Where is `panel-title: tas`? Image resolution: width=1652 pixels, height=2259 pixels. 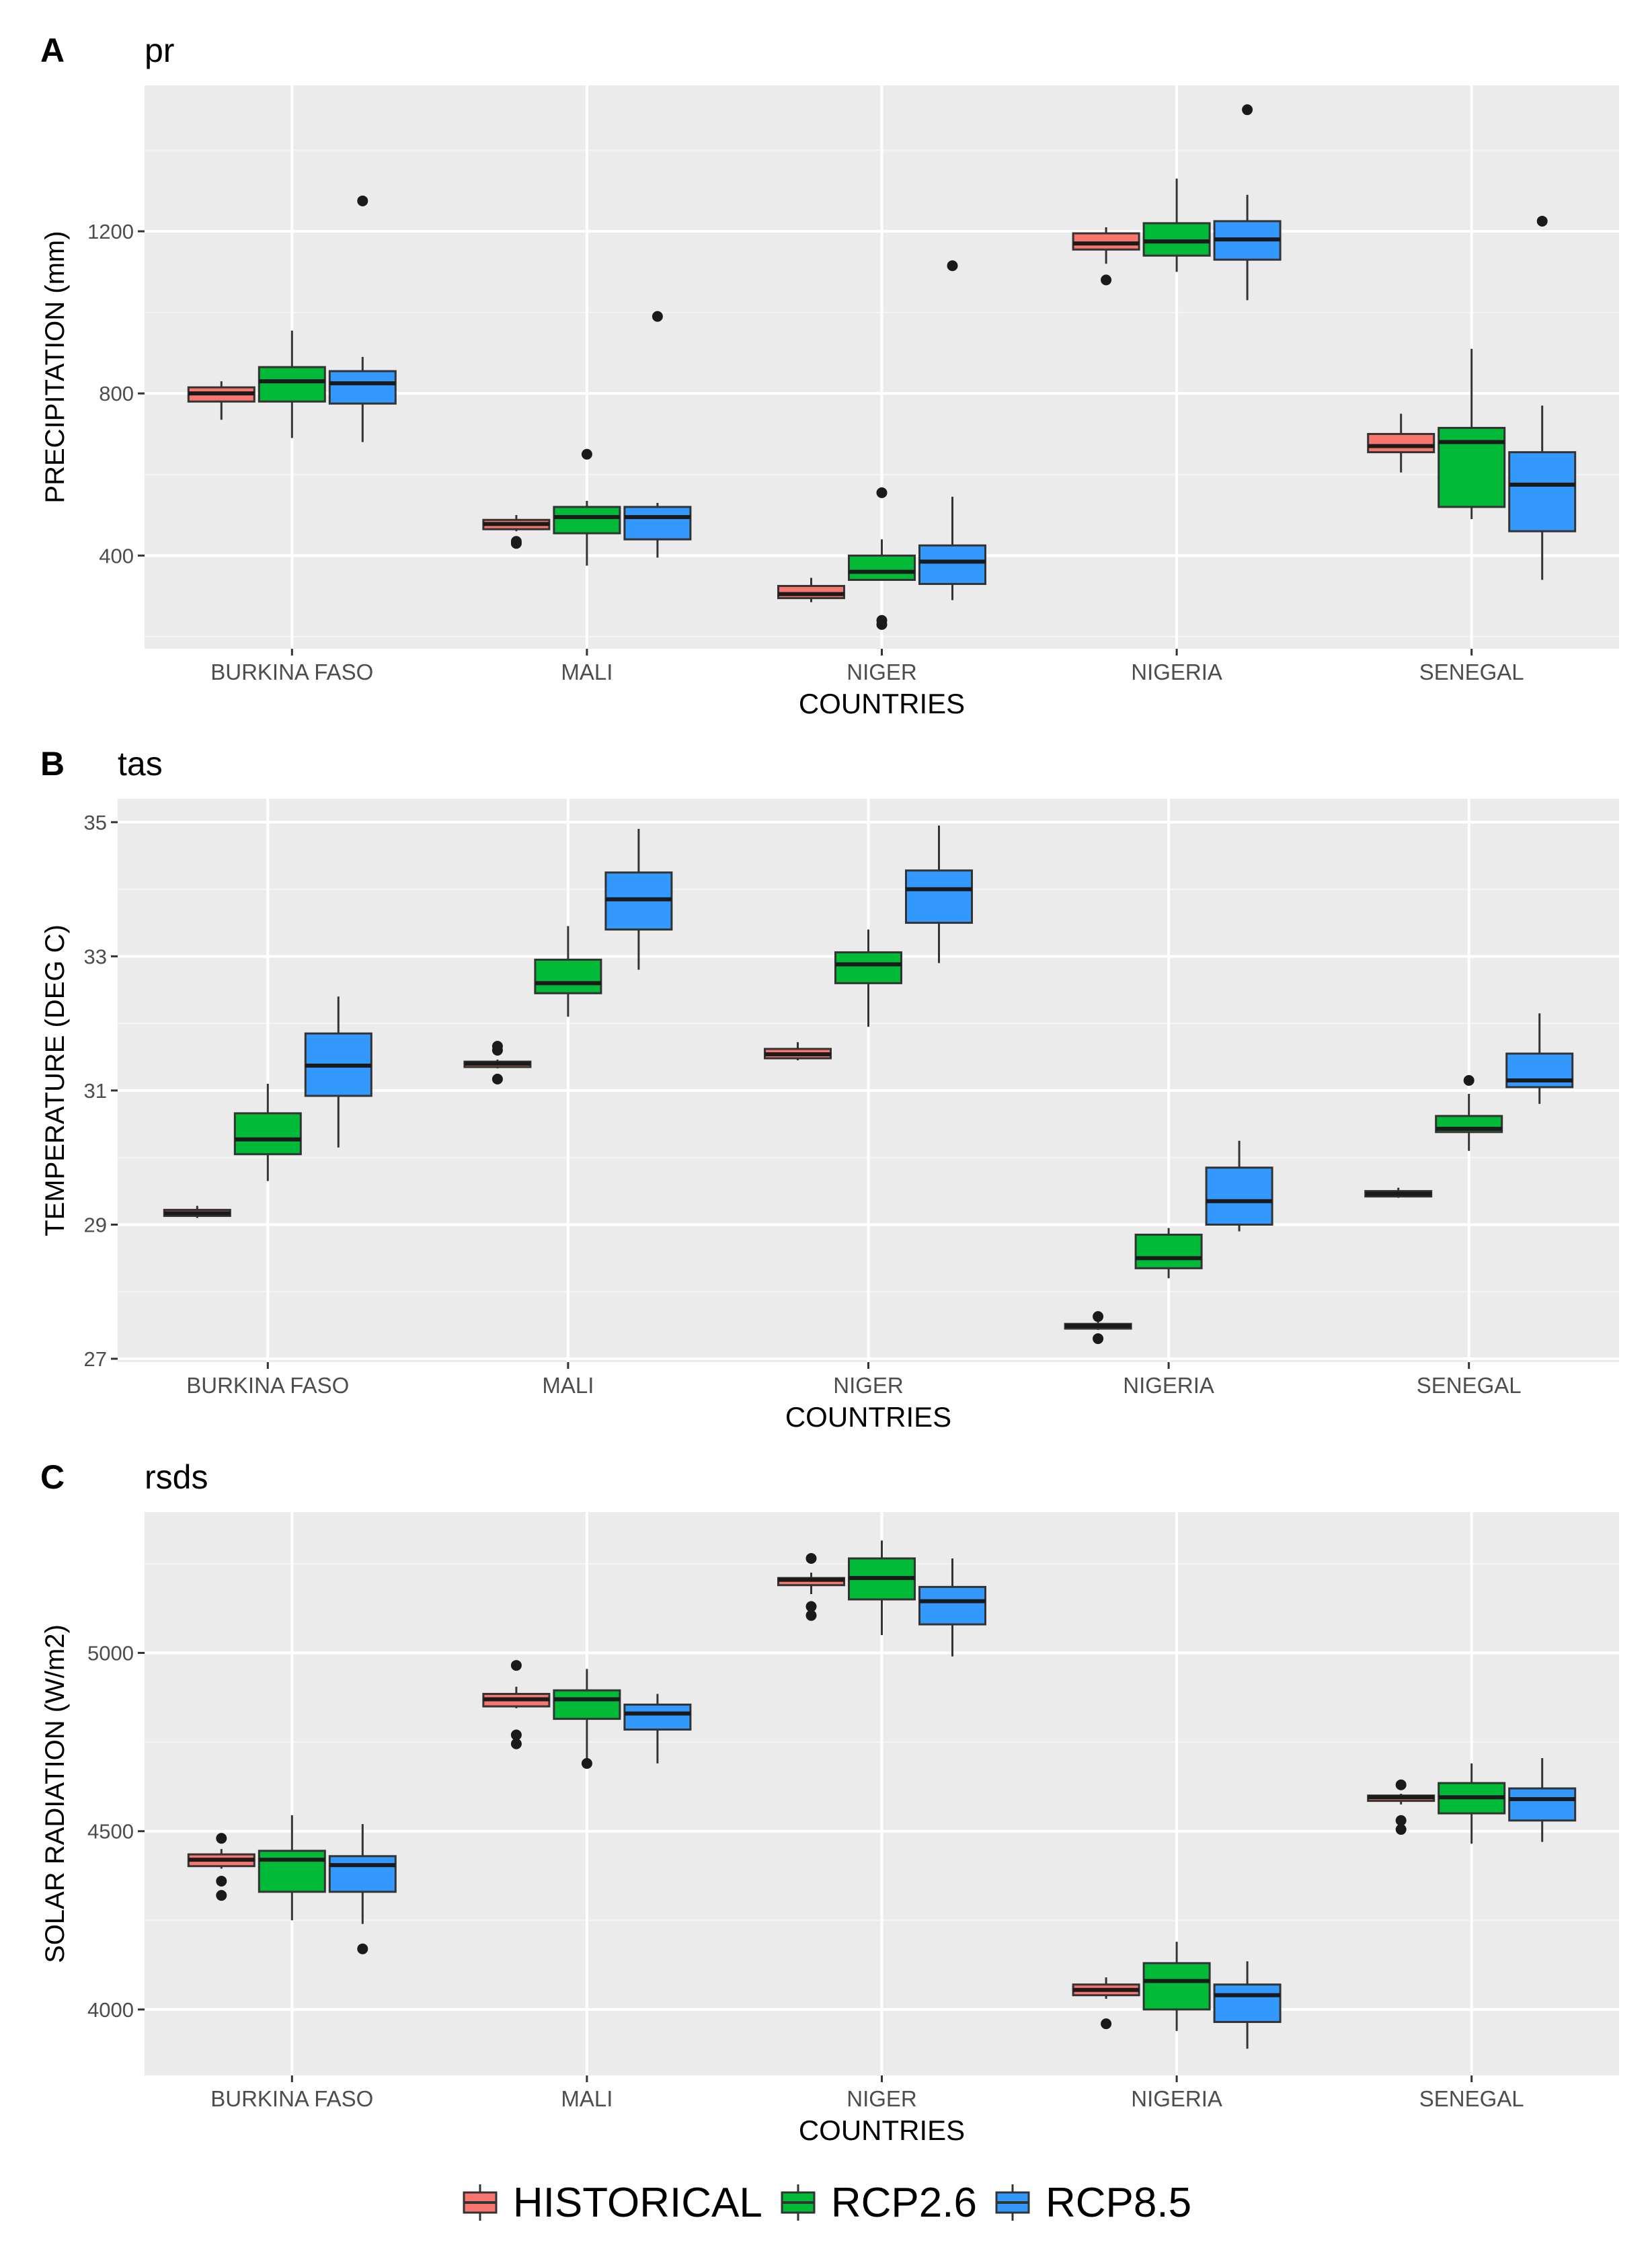 panel-title: tas is located at coordinates (140, 764).